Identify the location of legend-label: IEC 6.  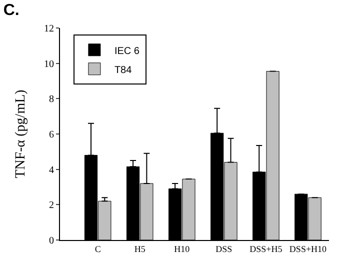
(127, 51).